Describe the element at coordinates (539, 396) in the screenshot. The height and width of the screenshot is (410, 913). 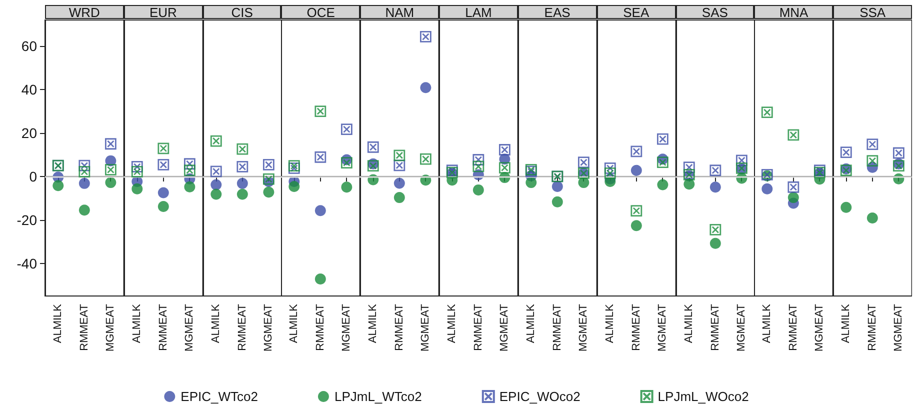
I see `legend-label: EPIC_WOco2` at that location.